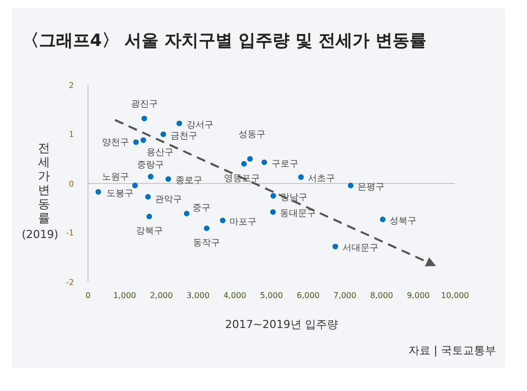 The image size is (527, 391). What do you see at coordinates (198, 295) in the screenshot?
I see `x-tick-label: 3,000` at bounding box center [198, 295].